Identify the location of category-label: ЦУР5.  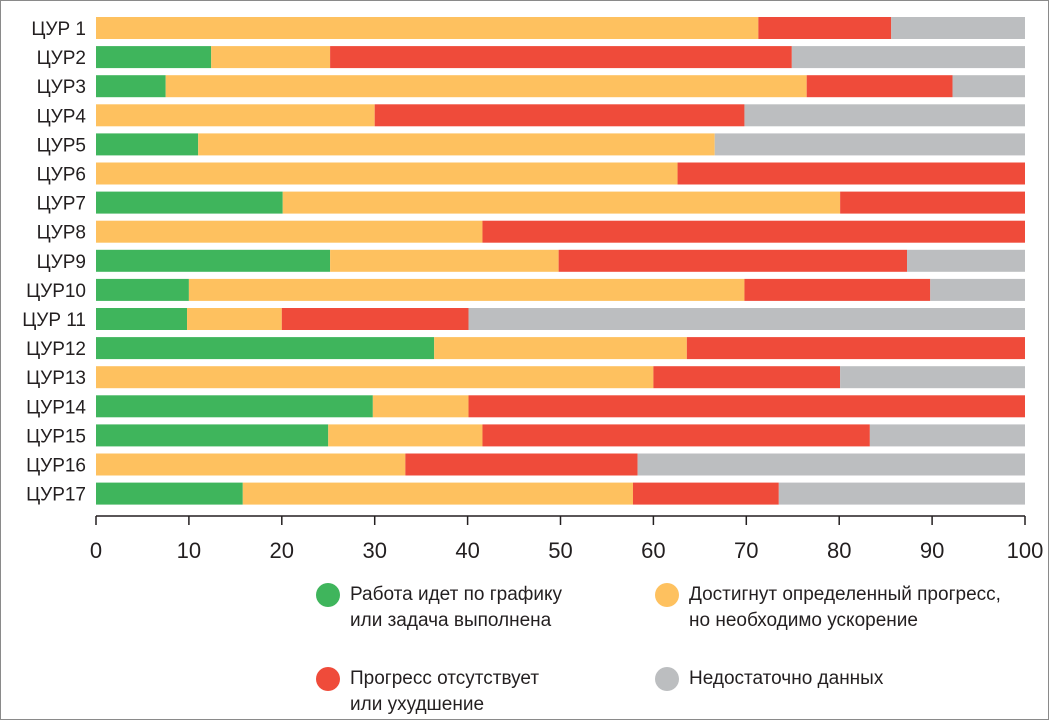
(61, 145).